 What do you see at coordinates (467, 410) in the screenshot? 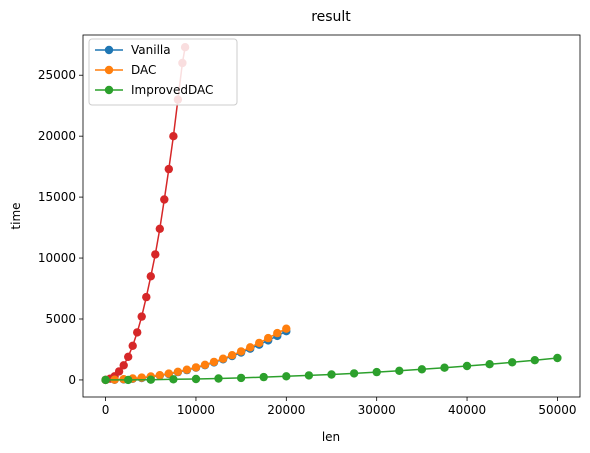
I see `x-tick-label: 40000` at bounding box center [467, 410].